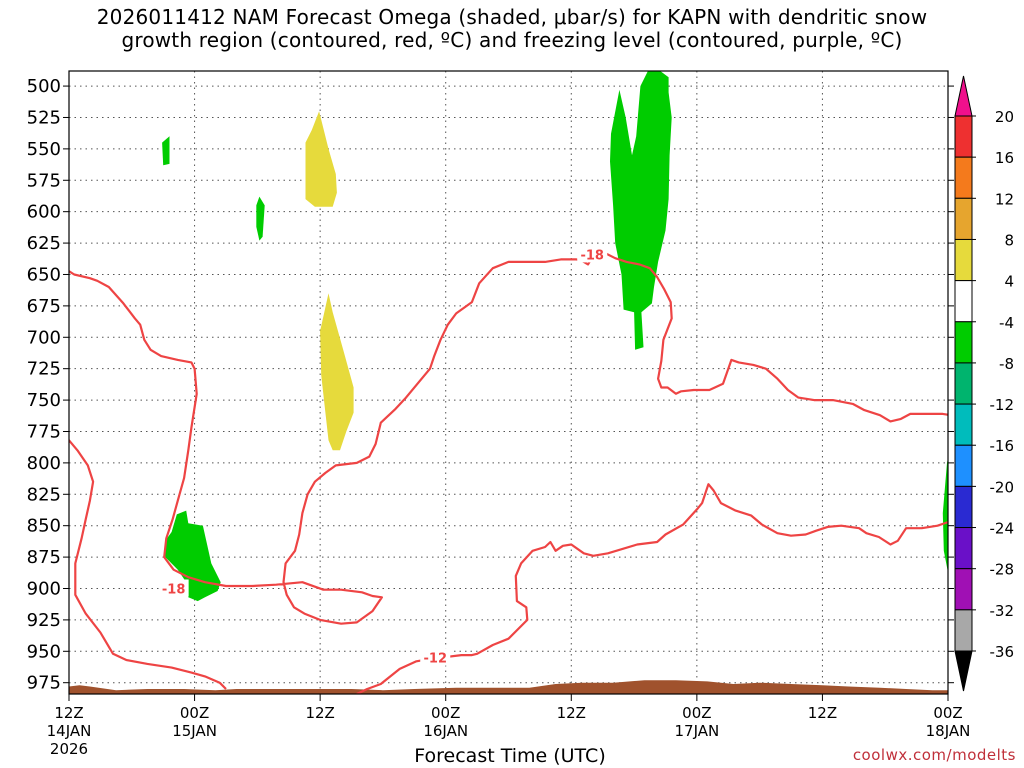  I want to click on contour-minus18-lower-label-bg, so click(173, 588).